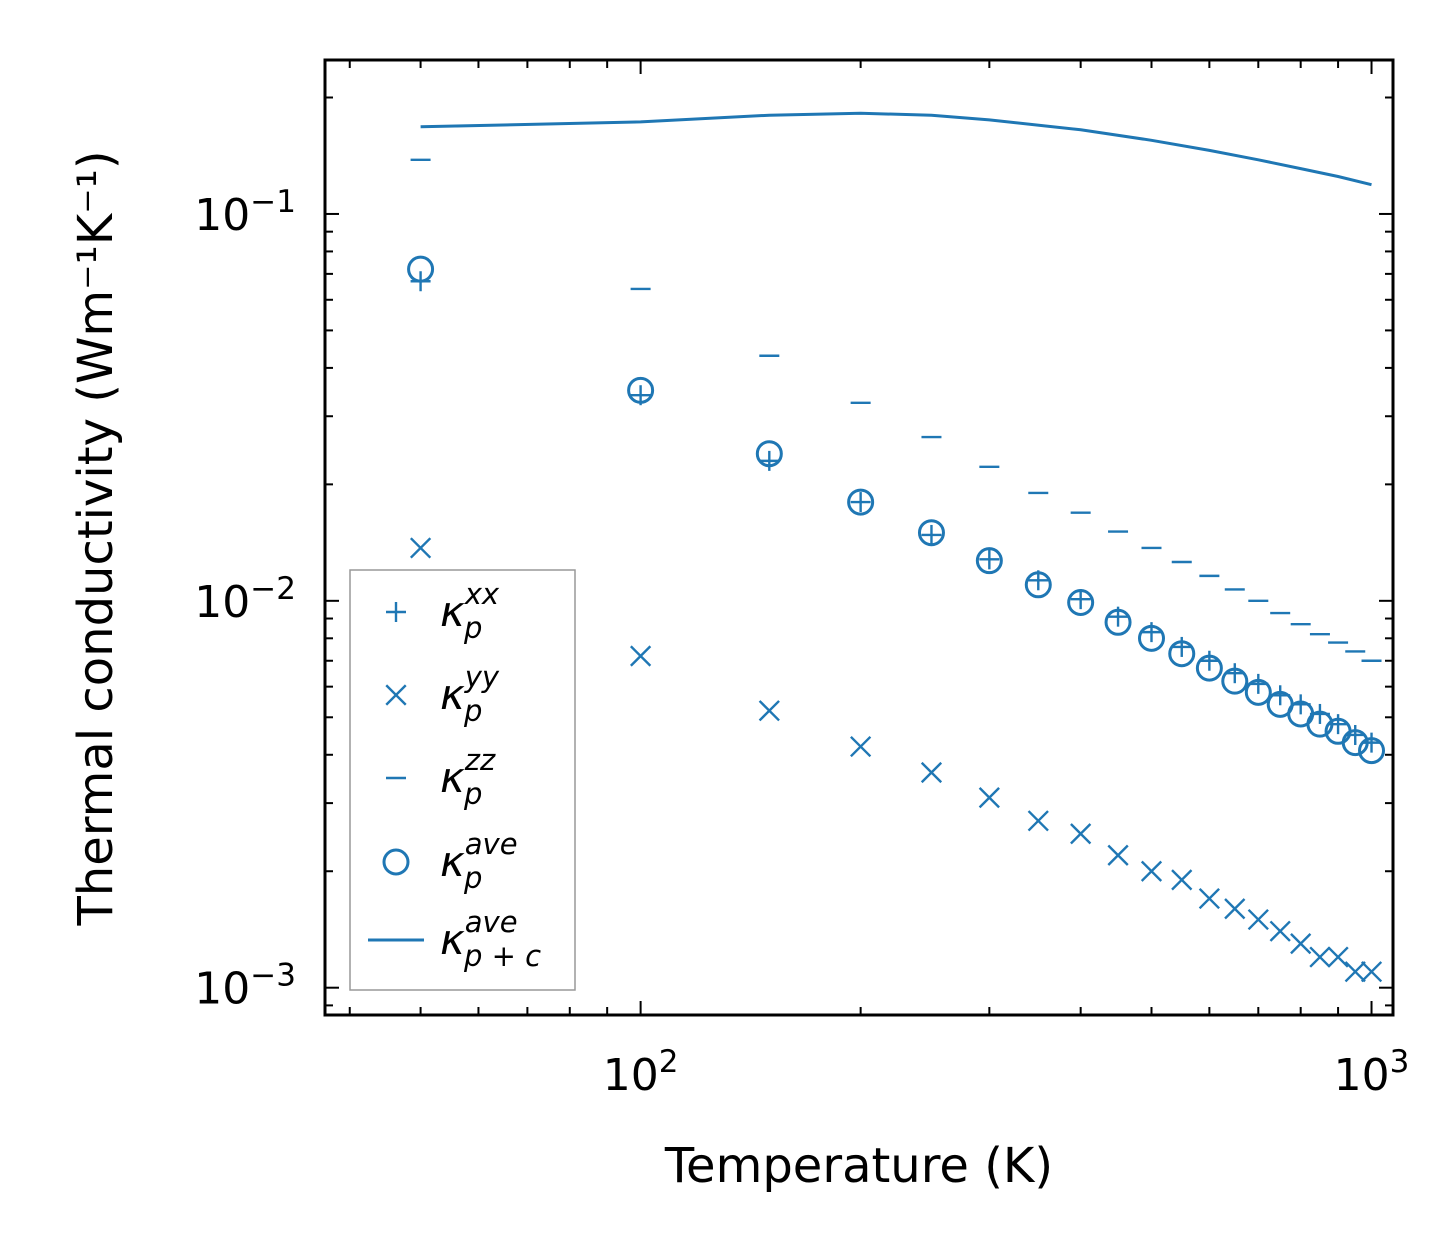 This screenshot has width=1455, height=1254. Describe the element at coordinates (502, 956) in the screenshot. I see `legend-sub-label: p + c` at that location.